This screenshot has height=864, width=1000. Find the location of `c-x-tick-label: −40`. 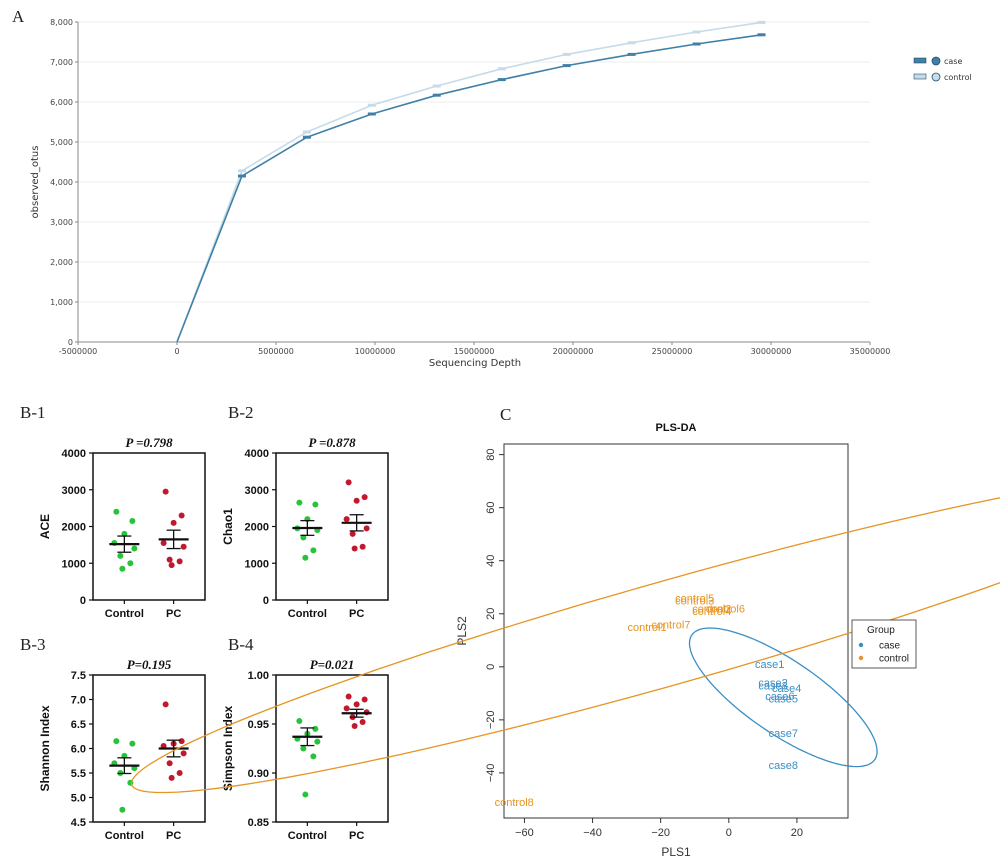

c-x-tick-label: −40 is located at coordinates (592, 833).